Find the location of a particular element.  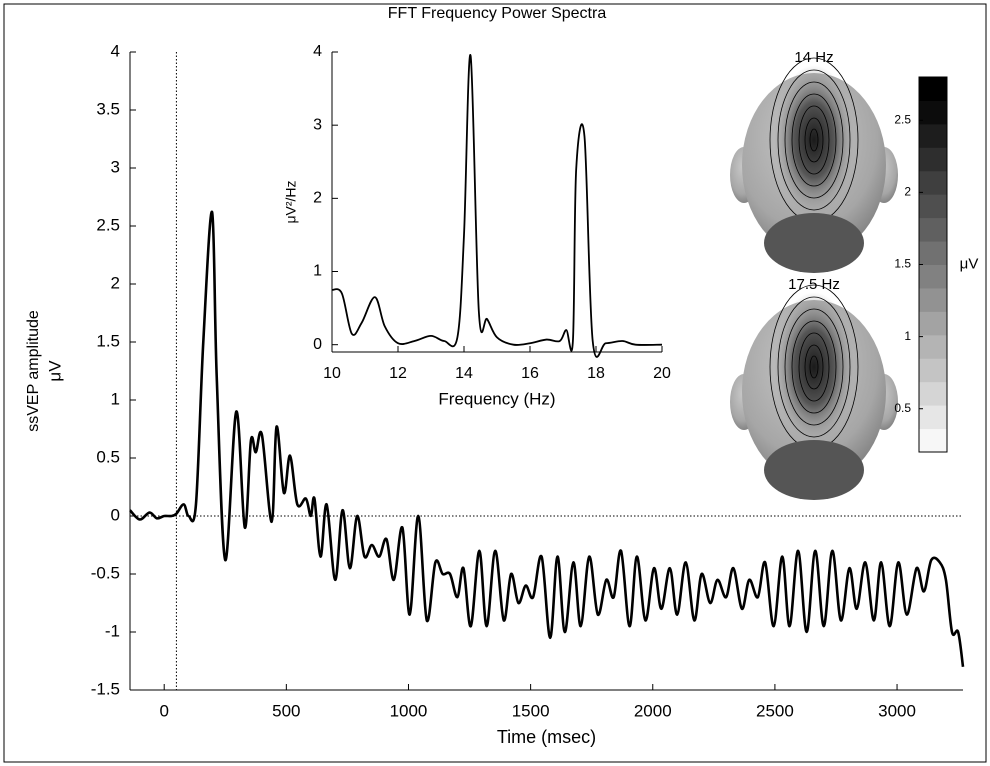

x-tick-label: 14 is located at coordinates (464, 373).